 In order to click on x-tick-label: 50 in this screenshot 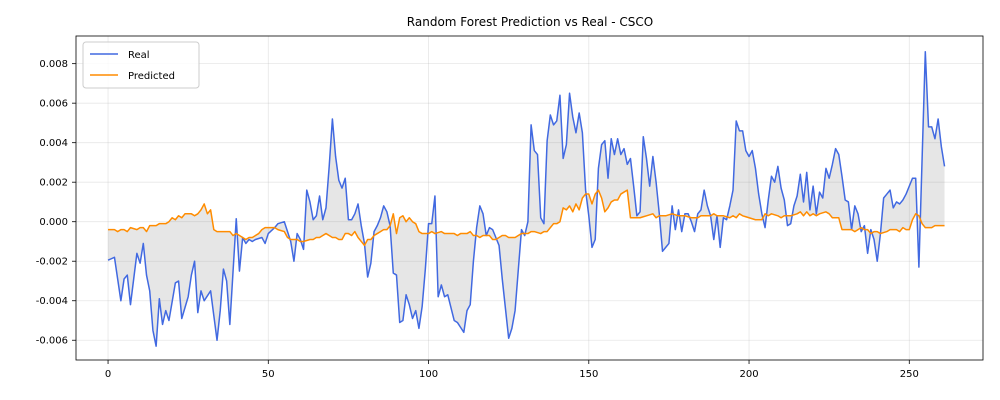, I will do `click(268, 374)`.